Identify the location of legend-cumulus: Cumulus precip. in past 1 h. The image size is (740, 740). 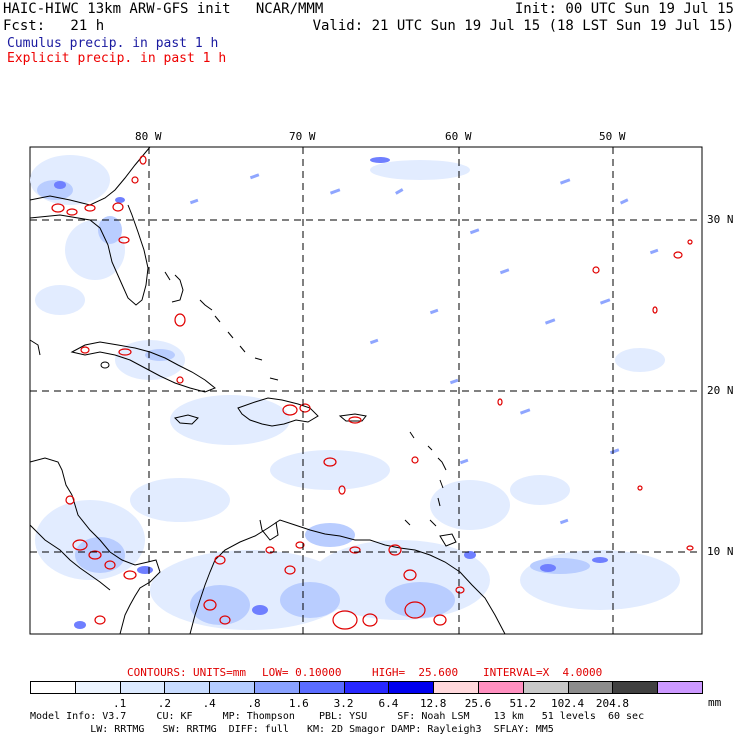
(113, 43).